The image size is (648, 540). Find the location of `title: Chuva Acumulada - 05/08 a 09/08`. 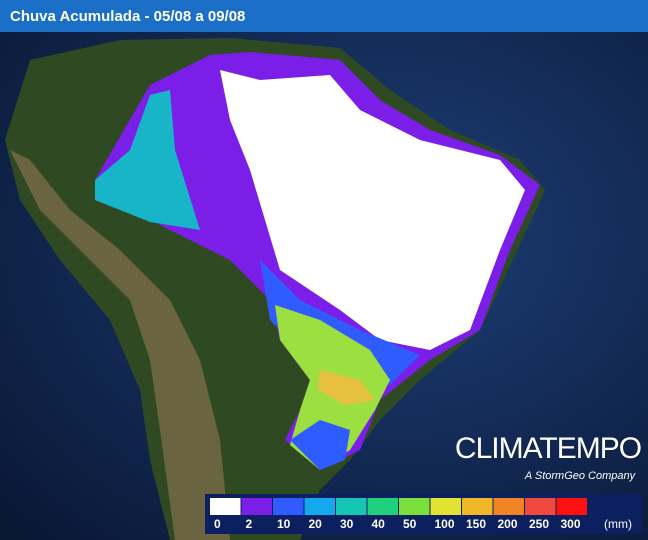

title: Chuva Acumulada - 05/08 a 09/08 is located at coordinates (127, 16).